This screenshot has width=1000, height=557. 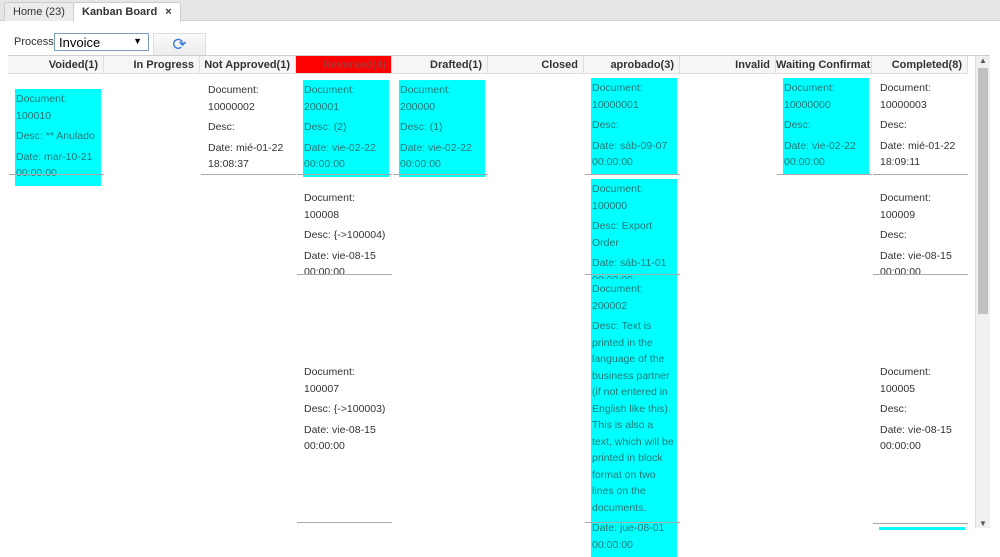 I want to click on card-date: Date: mar-10-21 00:00:00, so click(x=54, y=165).